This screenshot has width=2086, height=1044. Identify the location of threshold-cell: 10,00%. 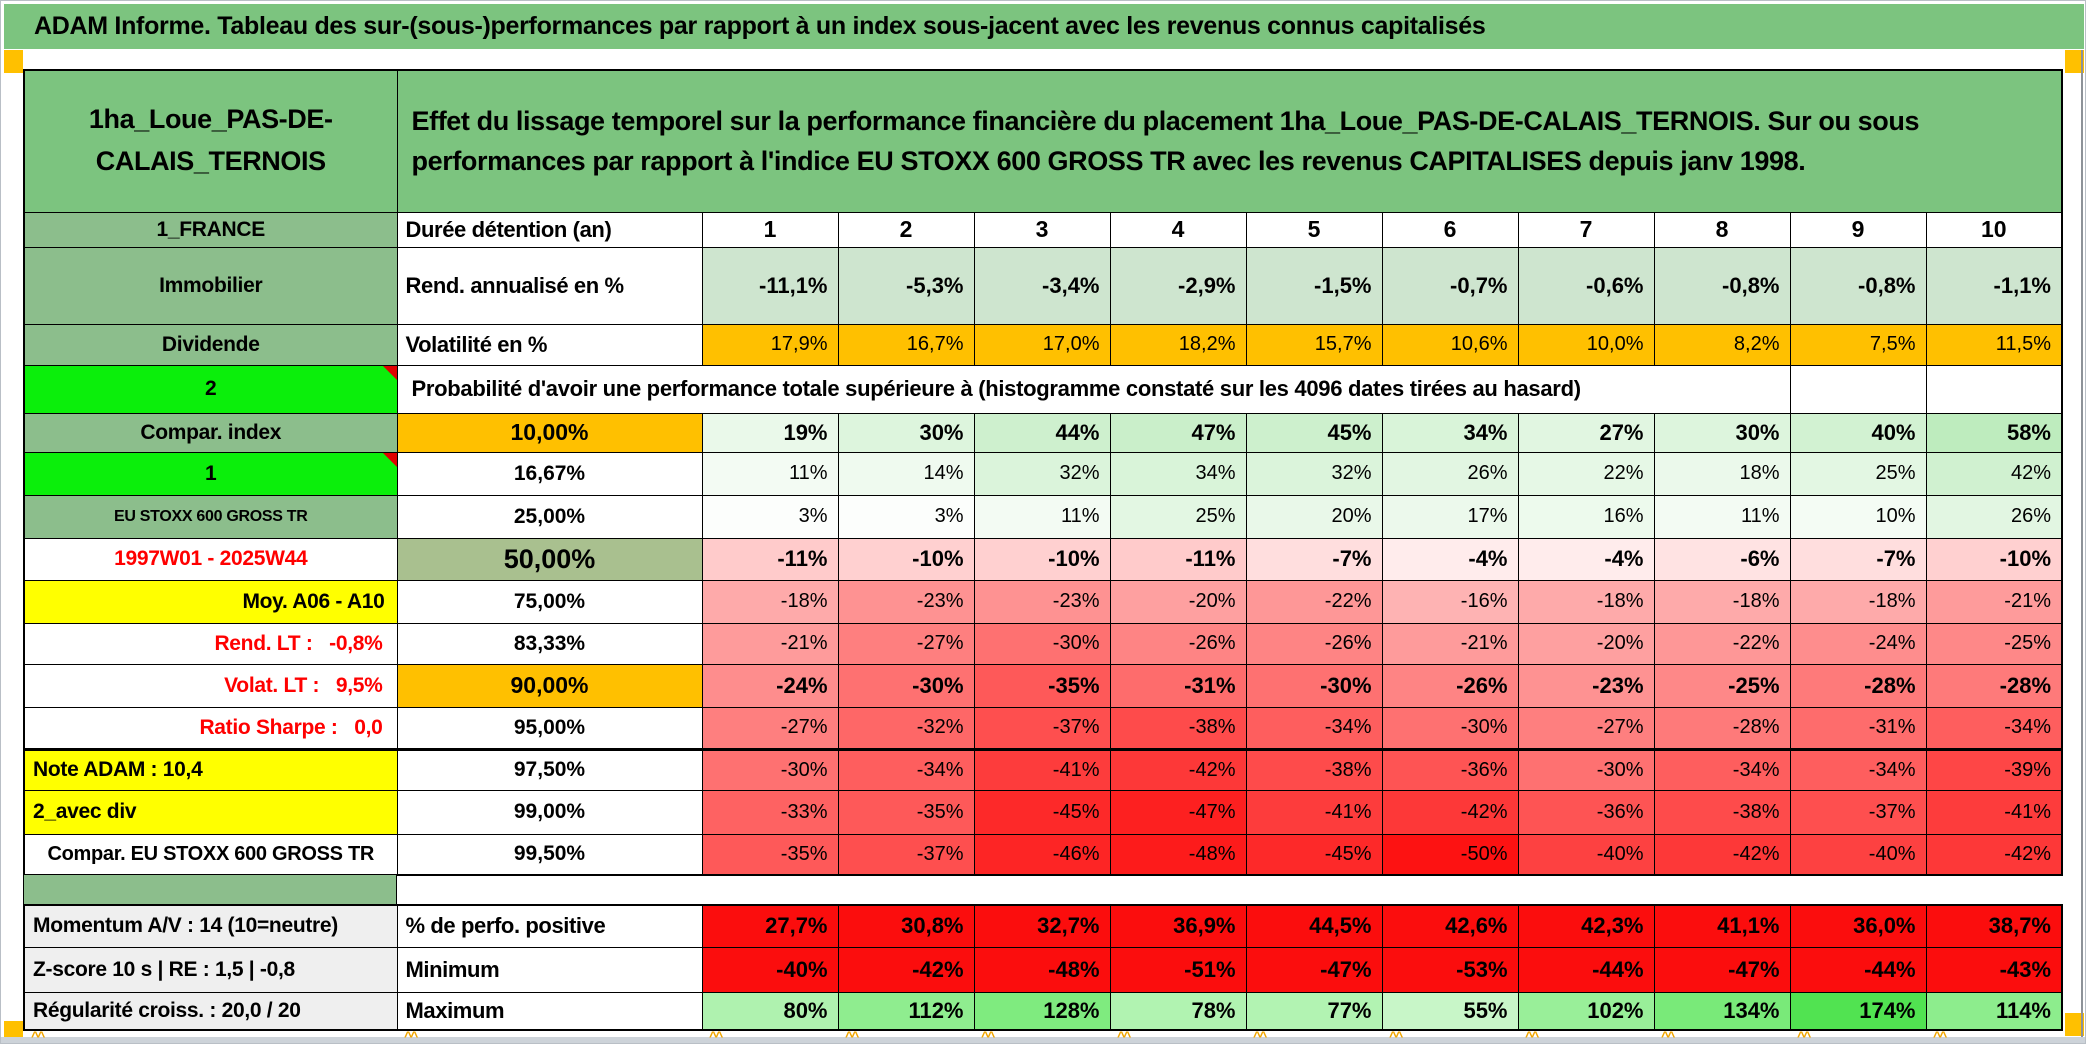
(549, 432).